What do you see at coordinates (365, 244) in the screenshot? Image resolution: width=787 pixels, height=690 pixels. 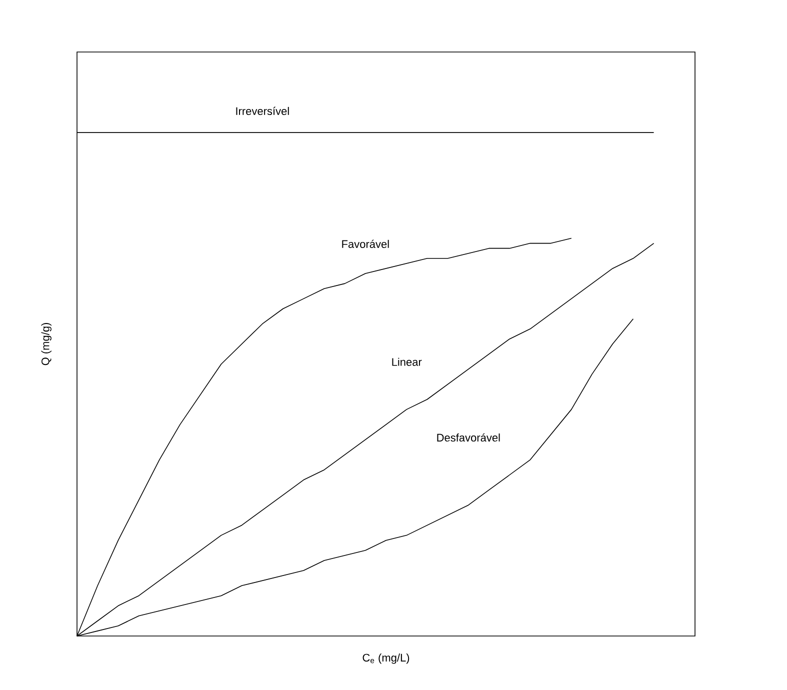 I see `series-label: Favorável` at bounding box center [365, 244].